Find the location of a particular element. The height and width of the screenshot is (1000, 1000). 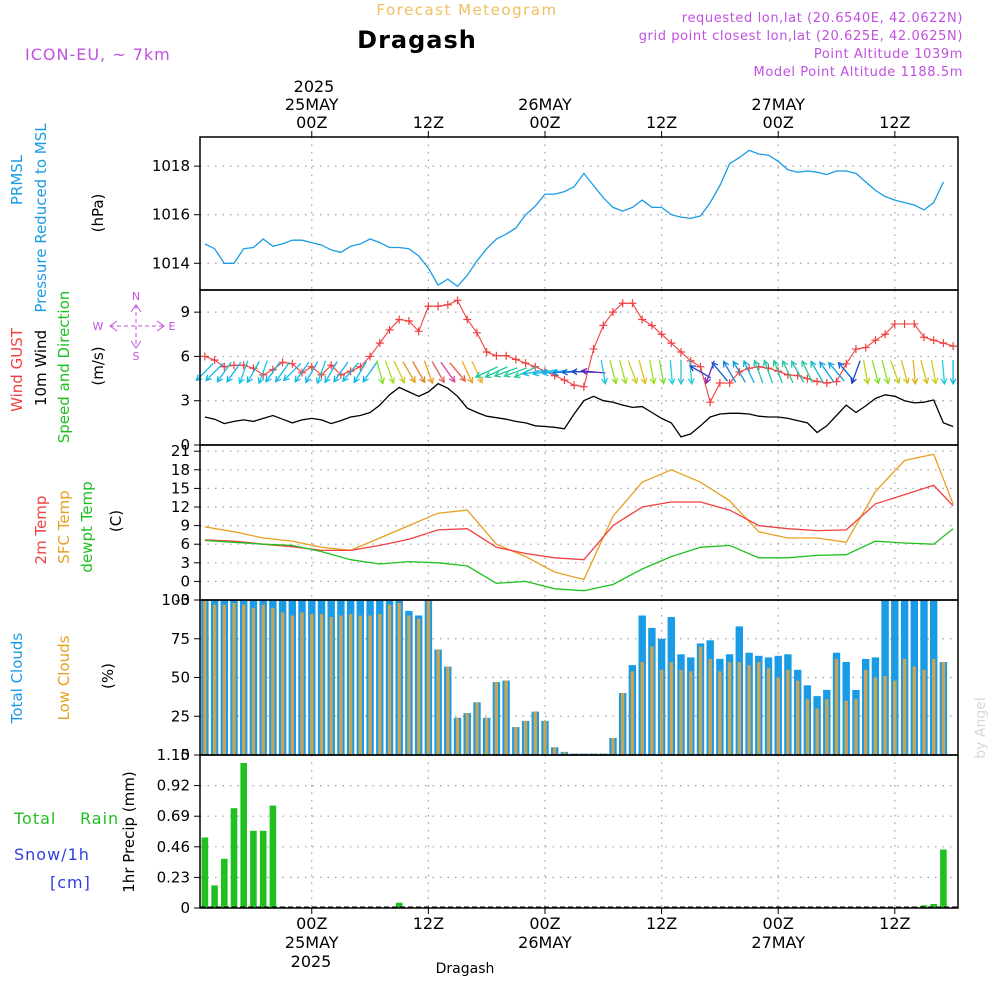

bottom-date-label: 26MAY is located at coordinates (545, 942).